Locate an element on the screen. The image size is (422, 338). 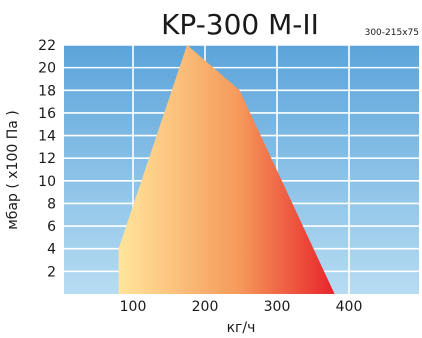
y-tick-label: 6 is located at coordinates (51, 227).